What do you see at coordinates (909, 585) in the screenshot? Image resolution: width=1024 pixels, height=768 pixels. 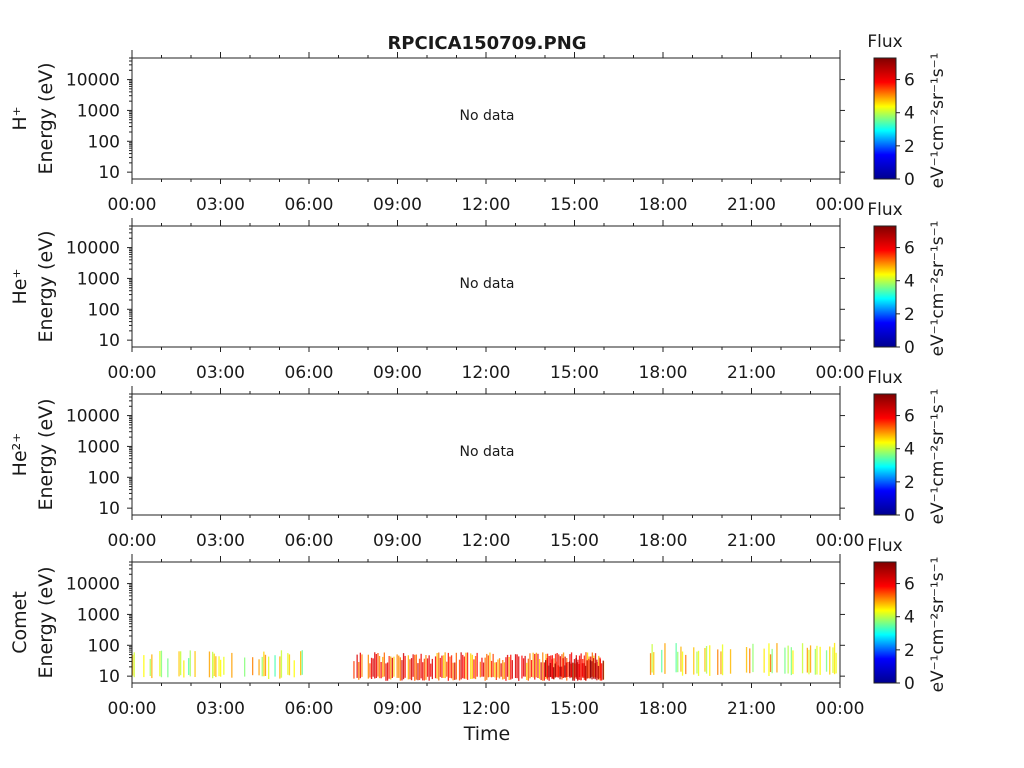 I see `colorbar-tick-label: 6` at bounding box center [909, 585].